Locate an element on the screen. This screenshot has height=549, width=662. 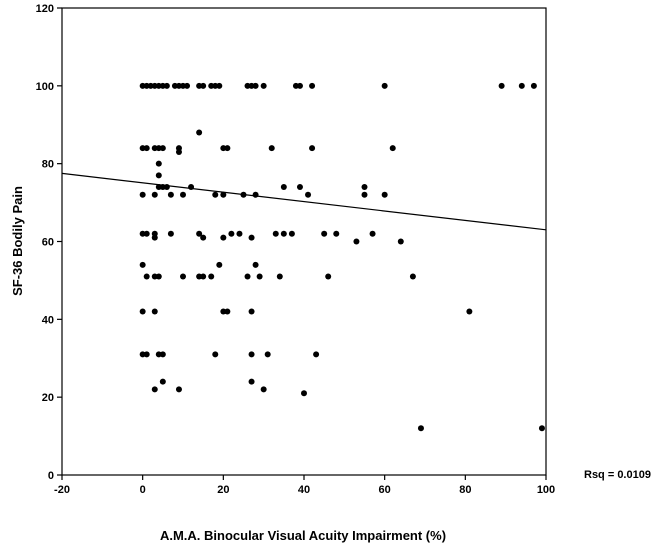
rsq-annotation: Rsq = 0.0109 is located at coordinates (617, 475).